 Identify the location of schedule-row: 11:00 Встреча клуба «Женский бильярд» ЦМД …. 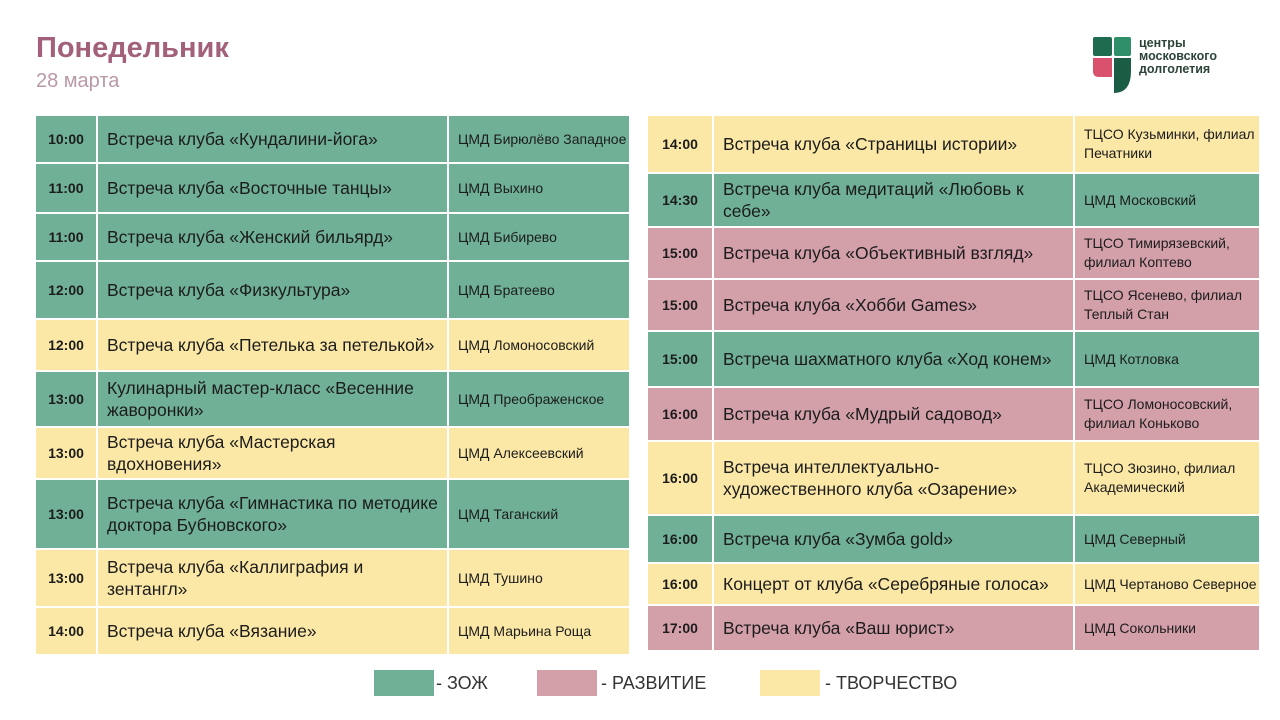
(332, 237).